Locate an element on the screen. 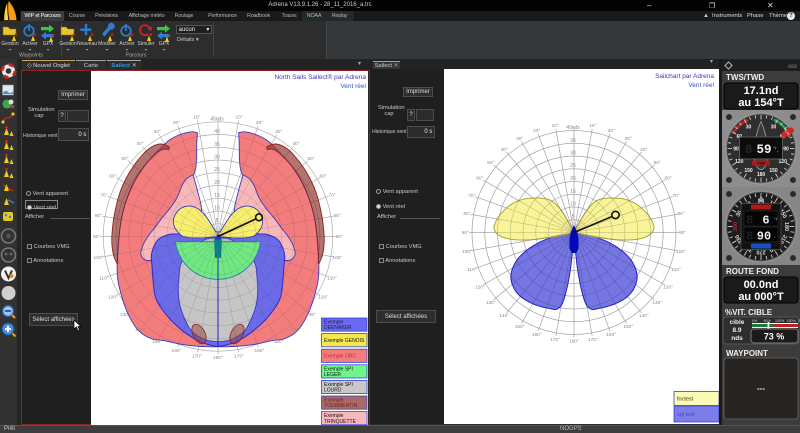 This screenshot has height=433, width=800. svg-text: Parcours is located at coordinates (136, 56).